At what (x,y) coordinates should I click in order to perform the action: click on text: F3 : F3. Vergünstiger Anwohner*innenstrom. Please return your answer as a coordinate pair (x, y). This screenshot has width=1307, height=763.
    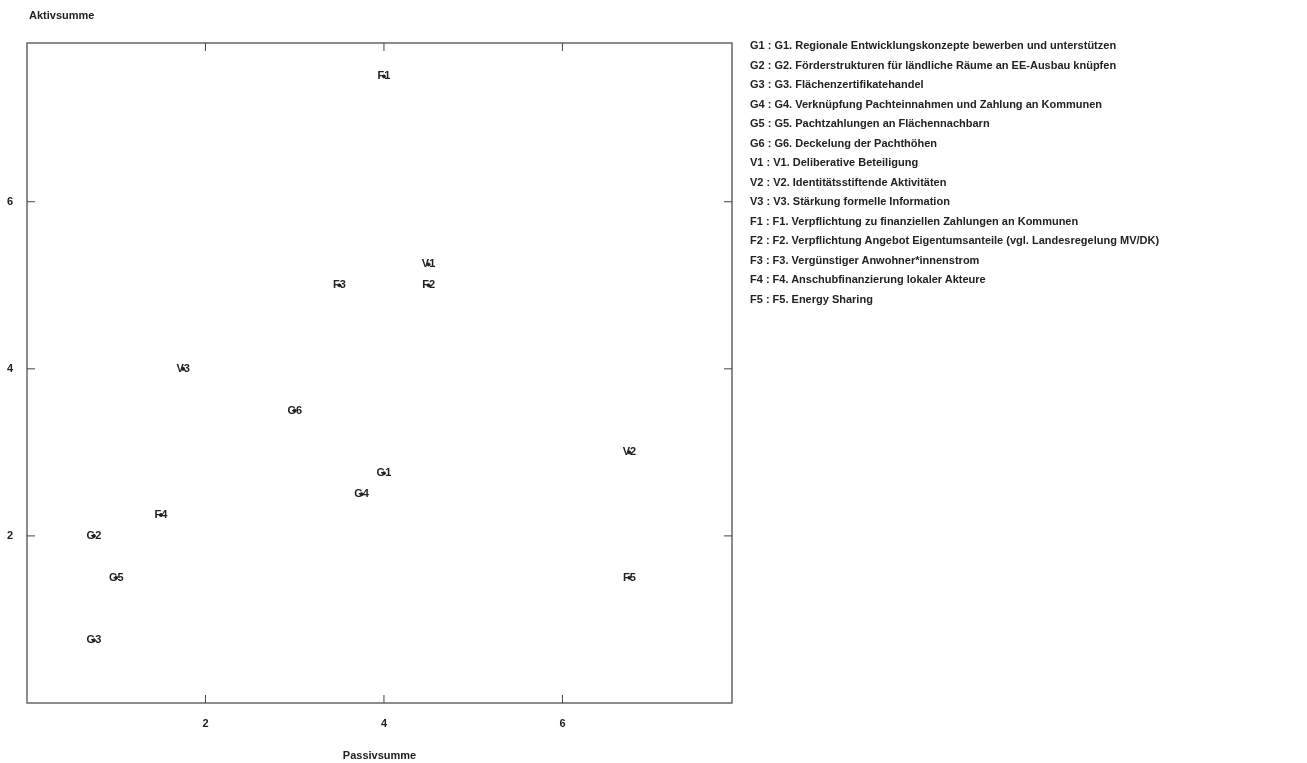
    Looking at the image, I should click on (865, 260).